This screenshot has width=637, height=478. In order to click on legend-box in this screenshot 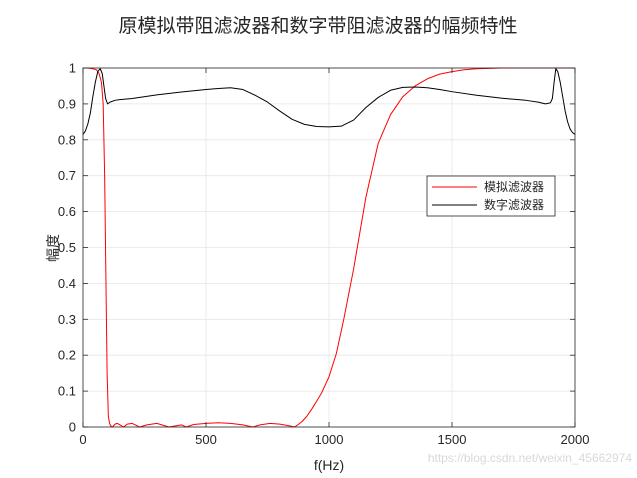, I will do `click(491, 196)`.